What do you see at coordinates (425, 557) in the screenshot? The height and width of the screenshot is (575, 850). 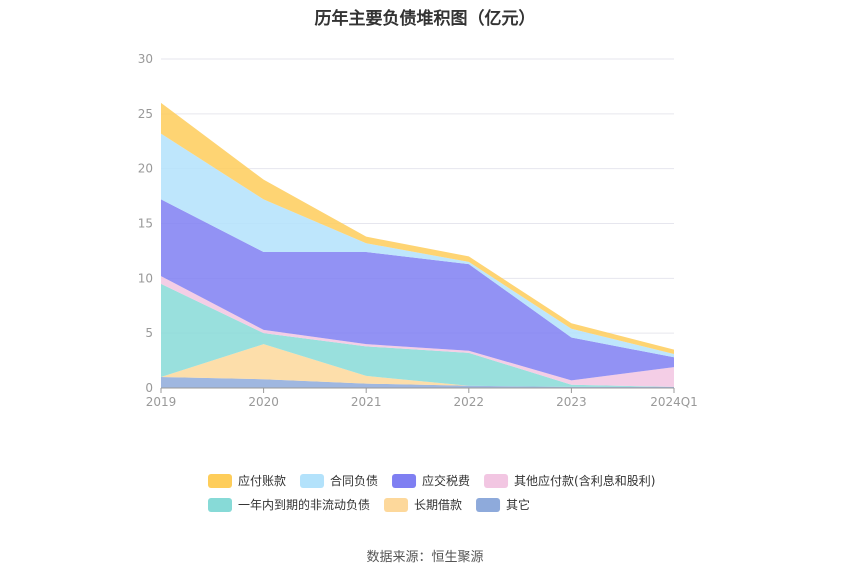 I see `source-note: 数据来源：恒生聚源` at bounding box center [425, 557].